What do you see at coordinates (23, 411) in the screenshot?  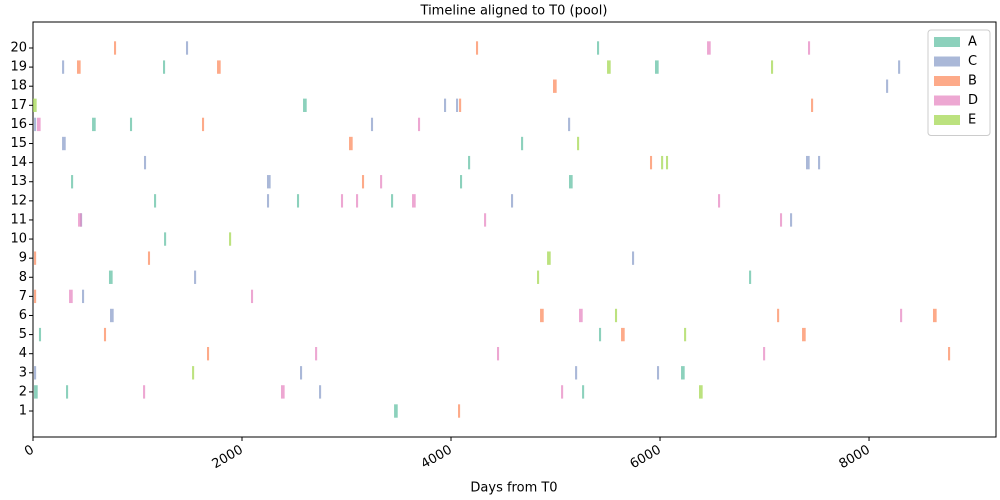 I see `y-tick-label: 1` at bounding box center [23, 411].